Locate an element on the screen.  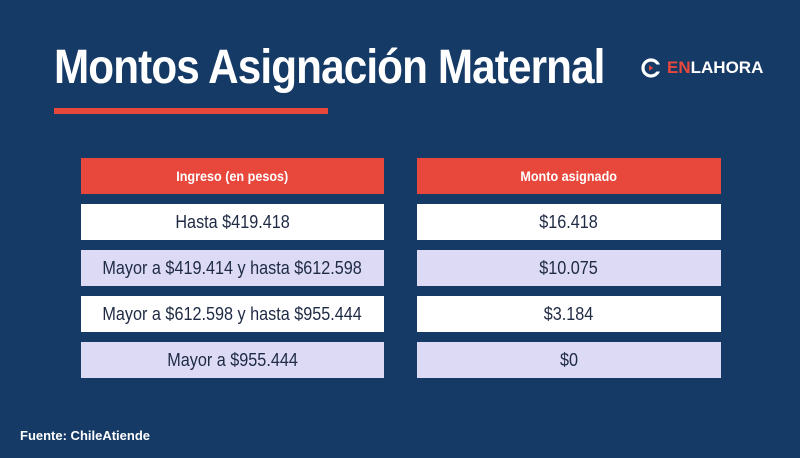
table-cell-monto: $10.075 is located at coordinates (569, 268).